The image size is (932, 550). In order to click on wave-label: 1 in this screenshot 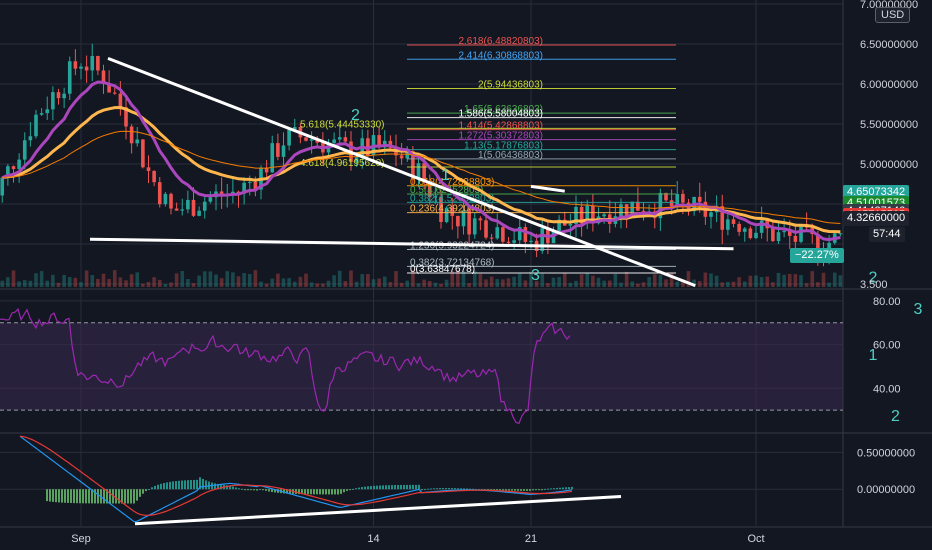, I will do `click(873, 355)`.